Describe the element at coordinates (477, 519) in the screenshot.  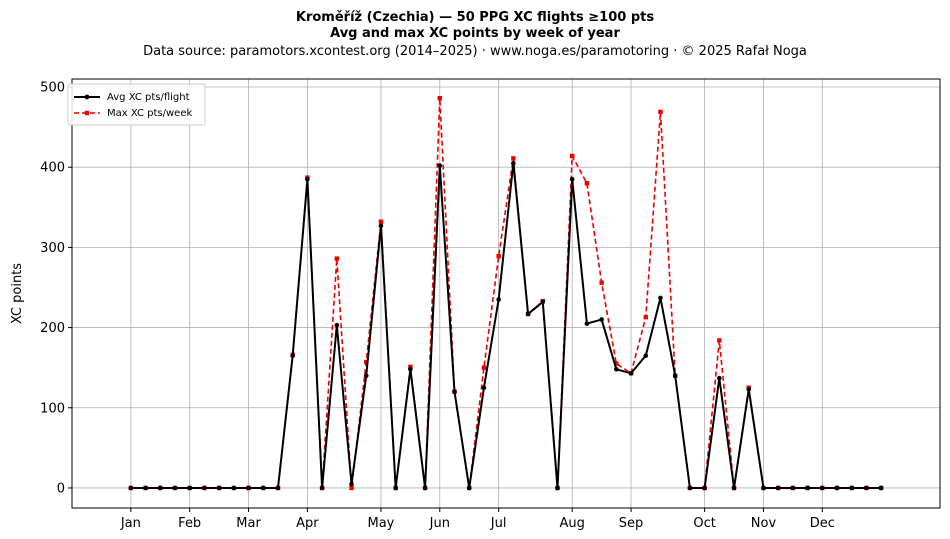
I see `x-axis-ticks: Jan Feb Mar Apr May Jun Jul Aug Sep Oct Nov Dec` at that location.